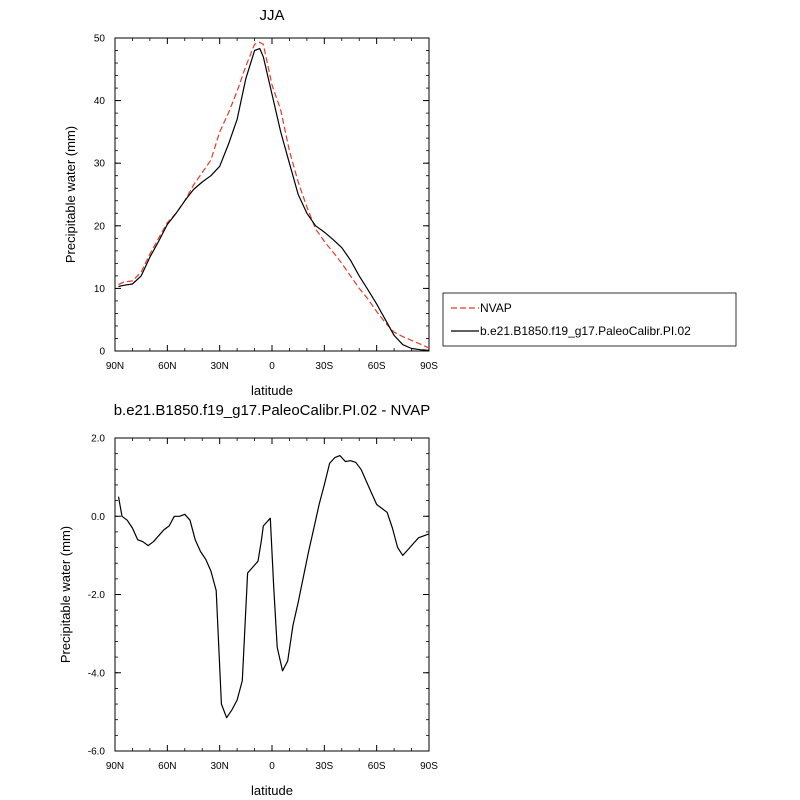 The width and height of the screenshot is (800, 800). Describe the element at coordinates (274, 199) in the screenshot. I see `series-line-model` at that location.